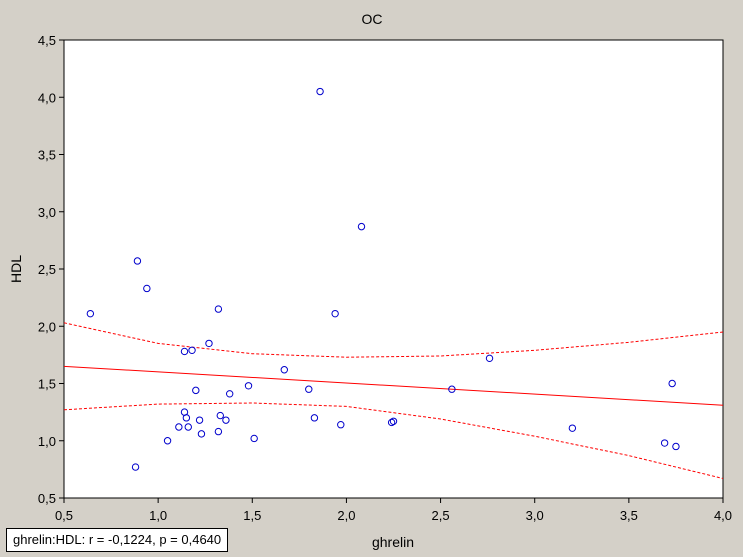 Image resolution: width=743 pixels, height=557 pixels. I want to click on x-tick-label: 2,5, so click(441, 515).